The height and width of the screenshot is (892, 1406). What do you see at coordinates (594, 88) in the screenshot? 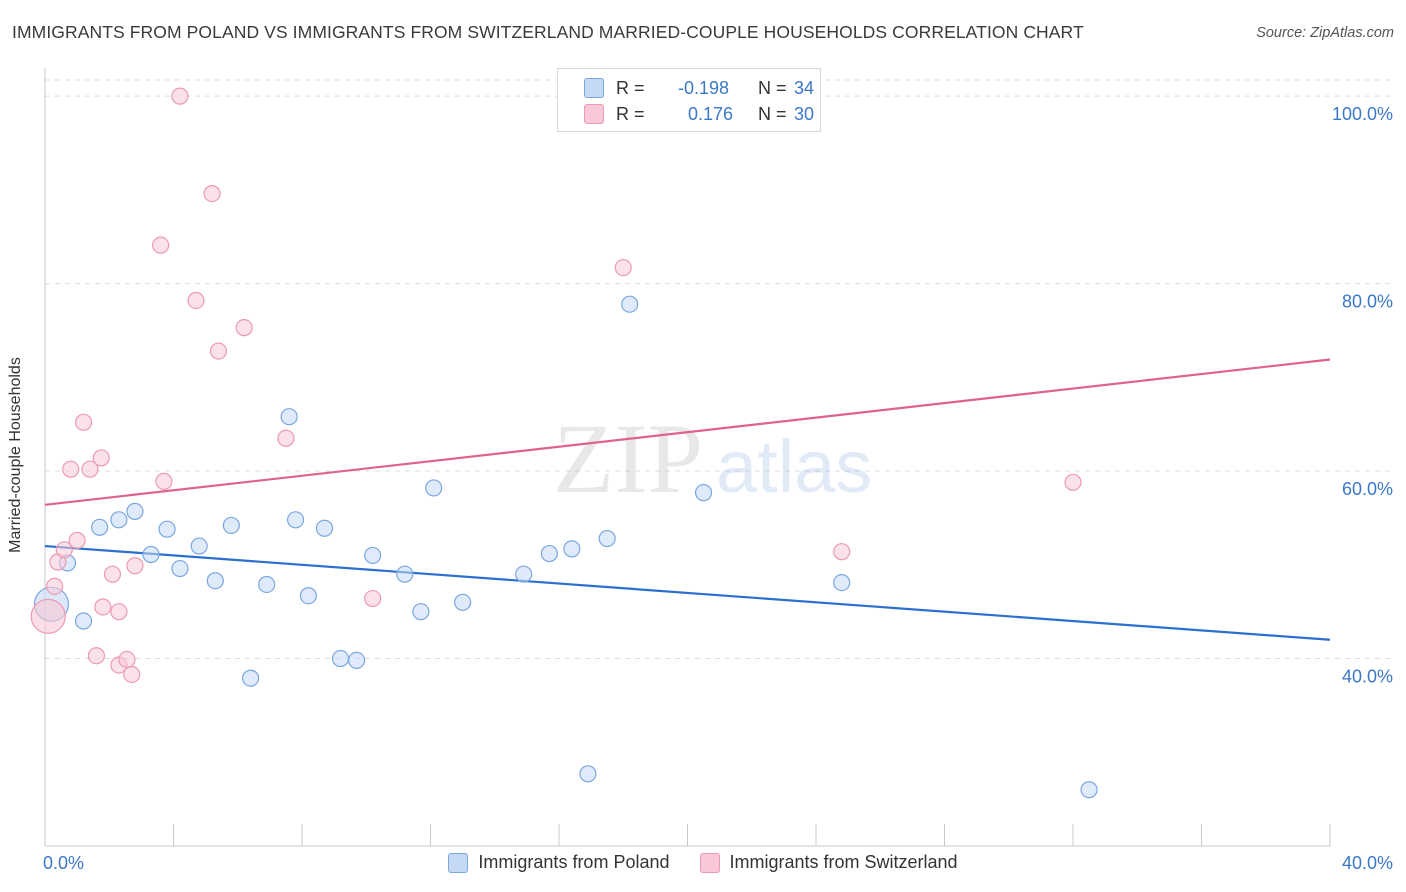
I see `poland-swatch` at bounding box center [594, 88].